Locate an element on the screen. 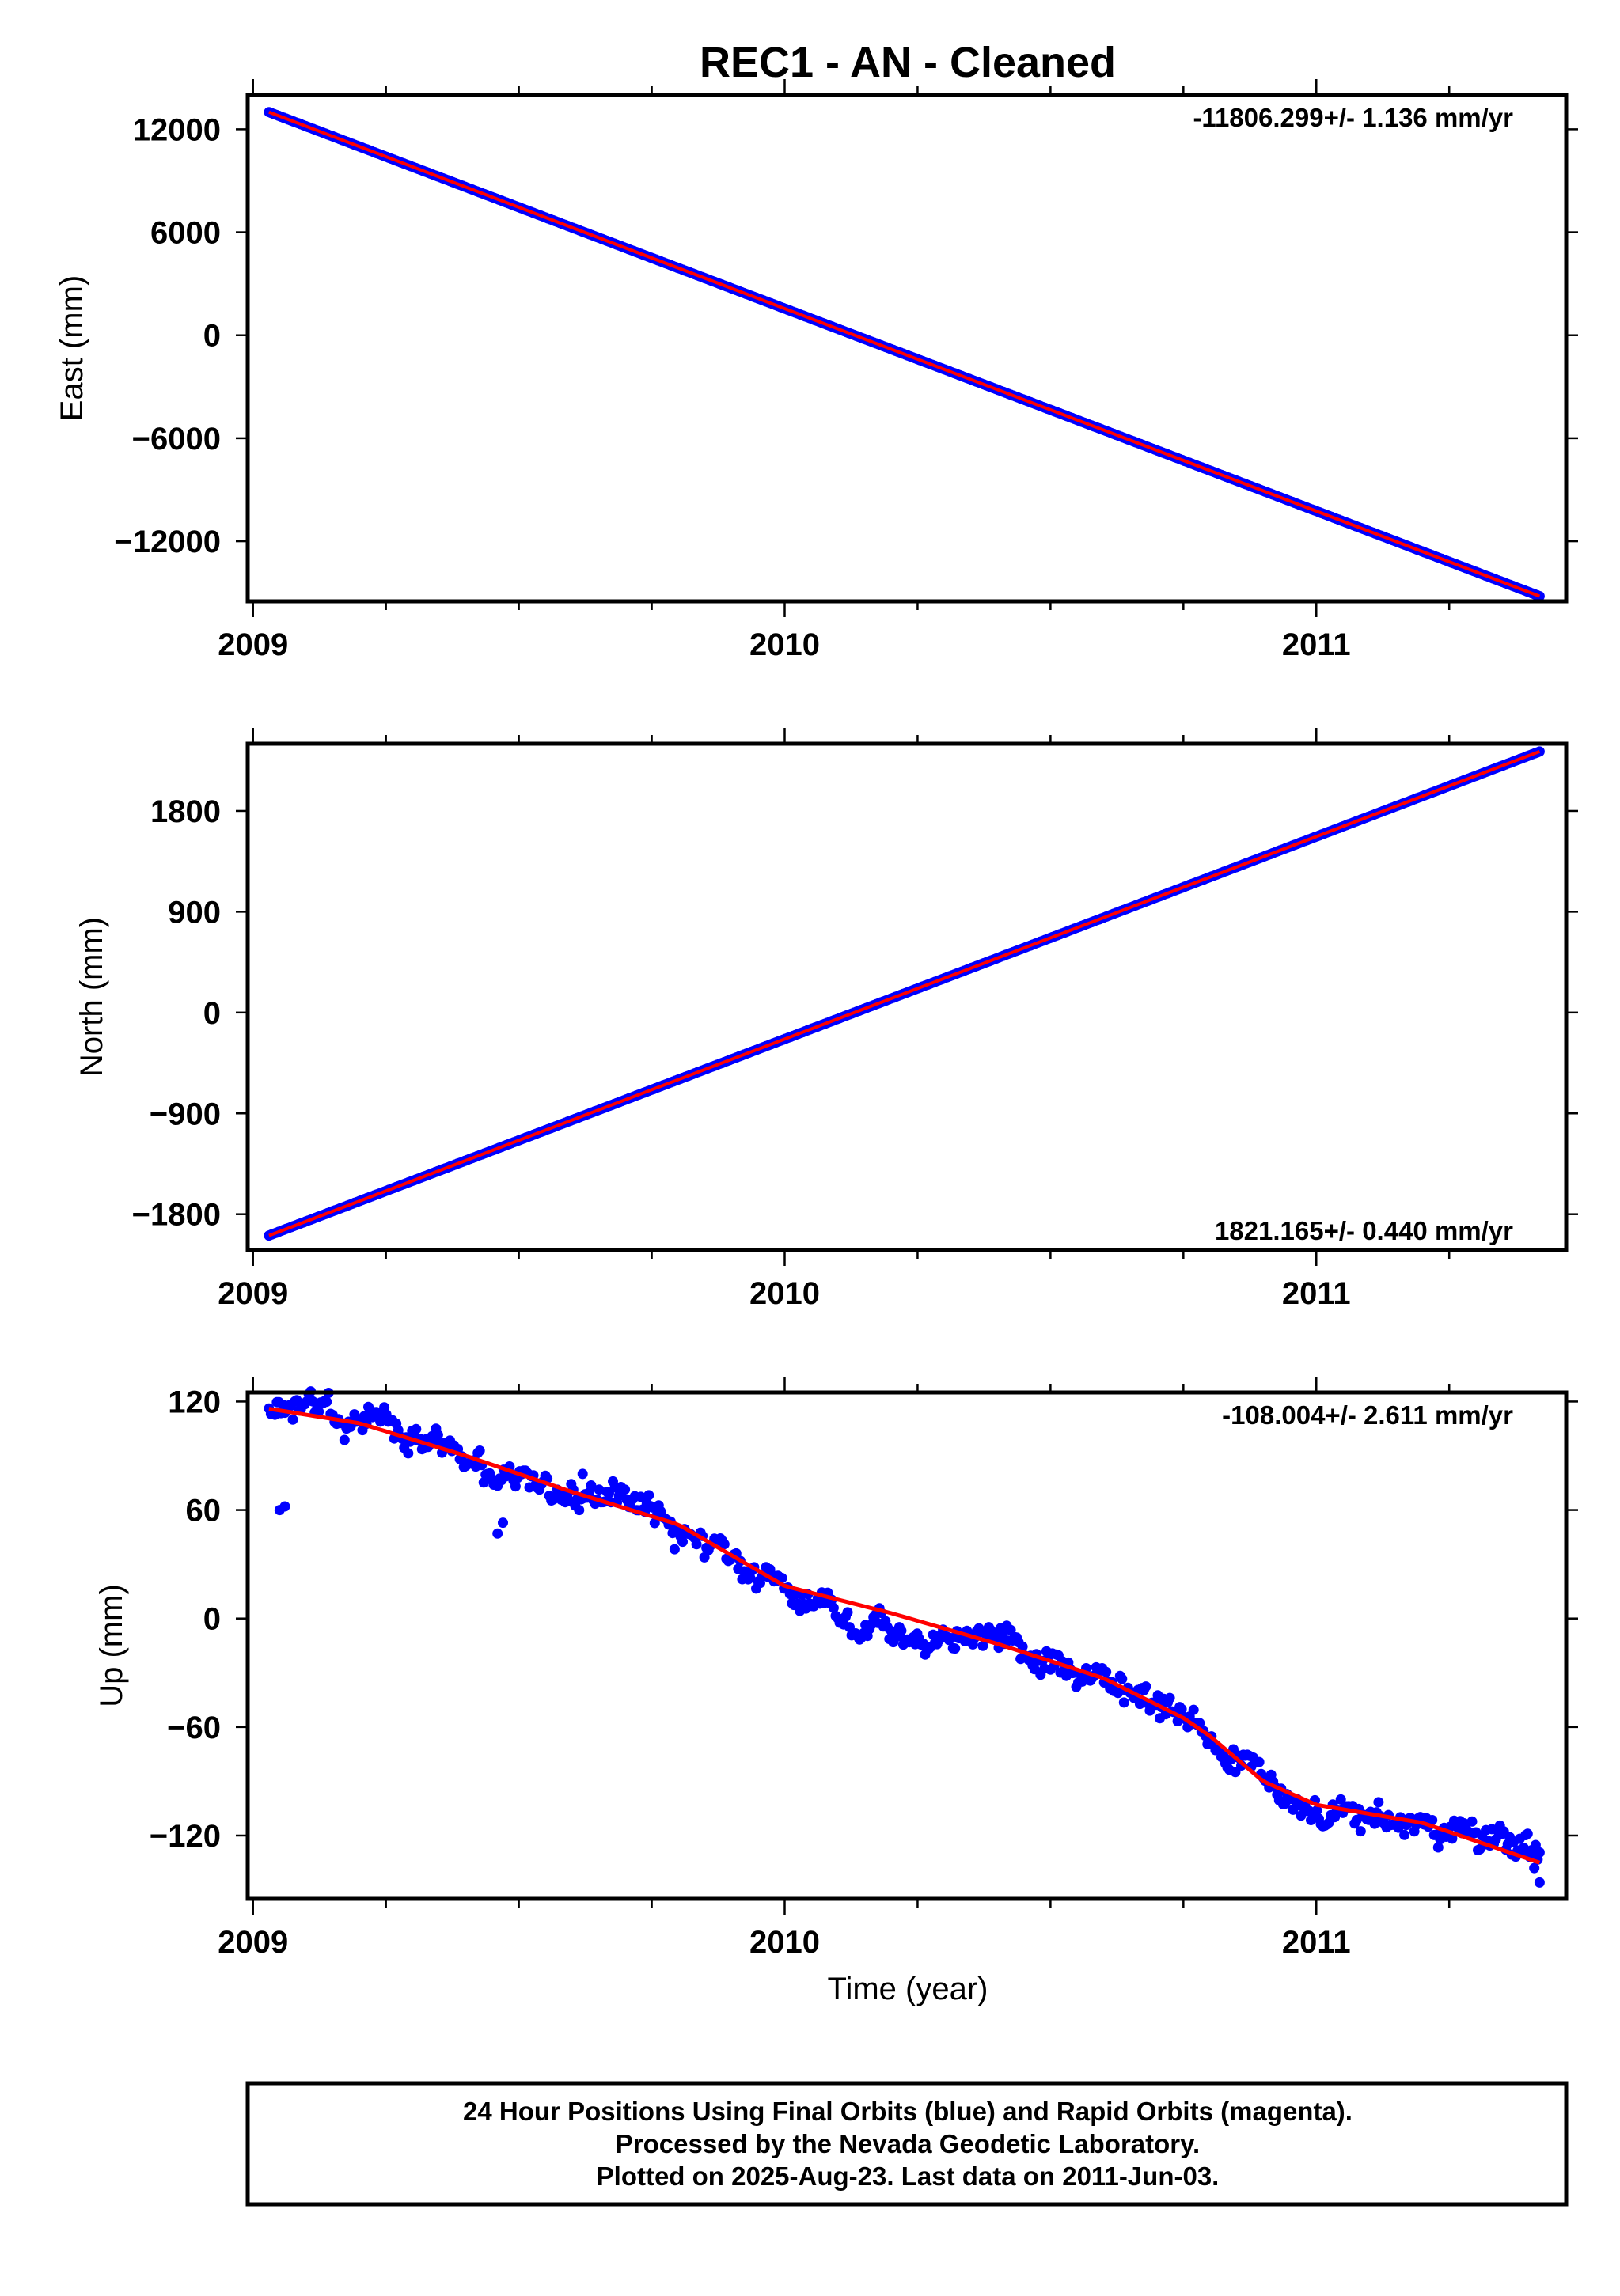  north-y-tick-label: 1800 is located at coordinates (185, 812).